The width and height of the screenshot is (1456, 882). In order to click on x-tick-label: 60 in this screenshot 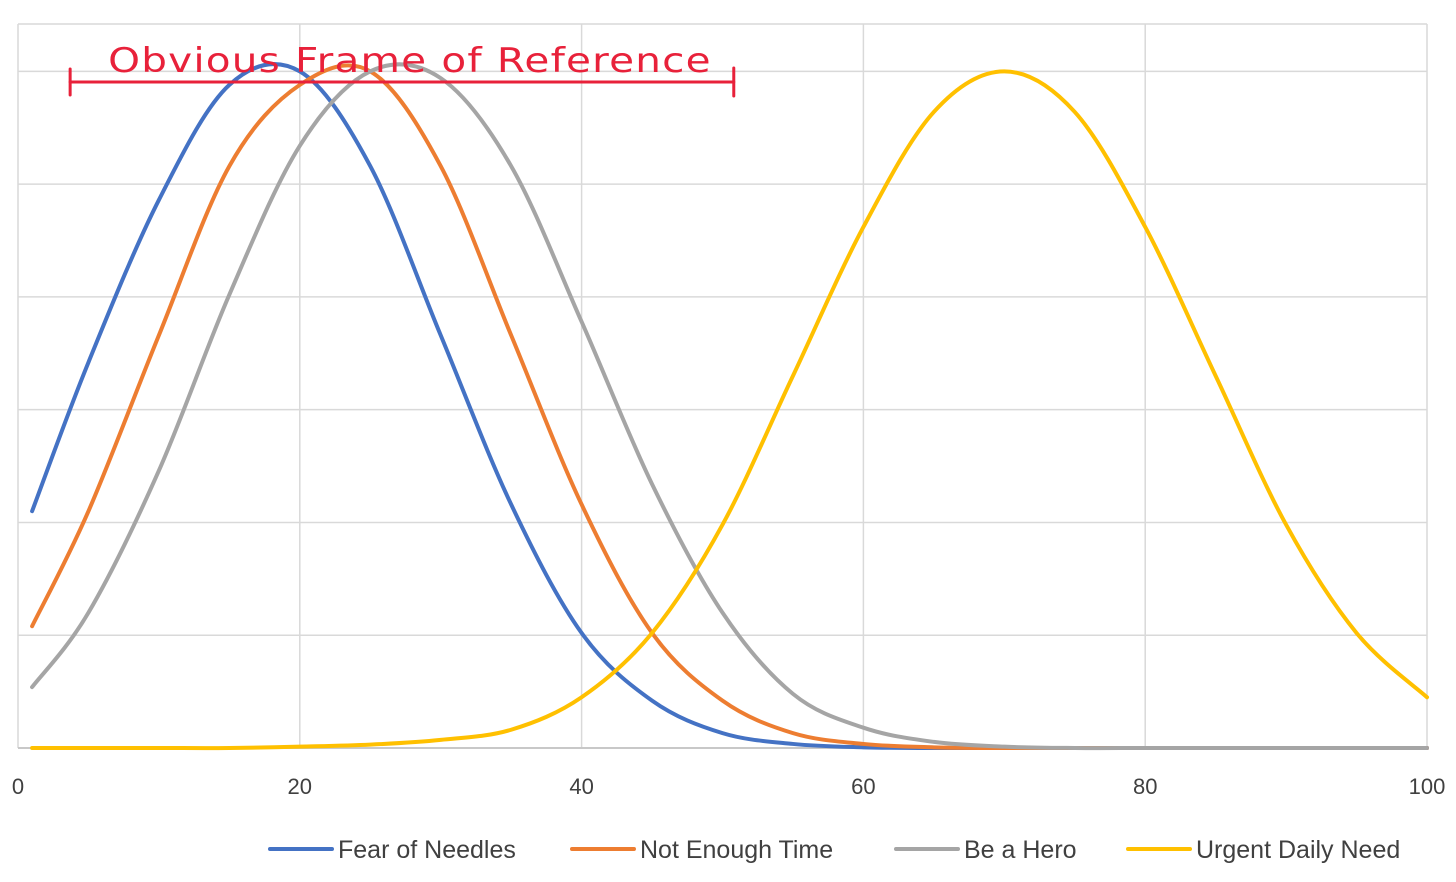, I will do `click(863, 786)`.